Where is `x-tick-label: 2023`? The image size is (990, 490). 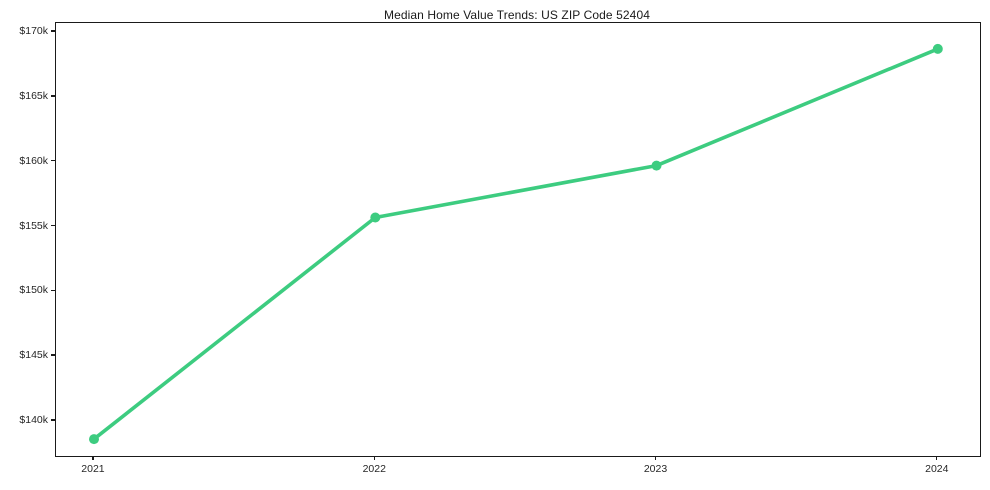
x-tick-label: 2023 is located at coordinates (655, 469).